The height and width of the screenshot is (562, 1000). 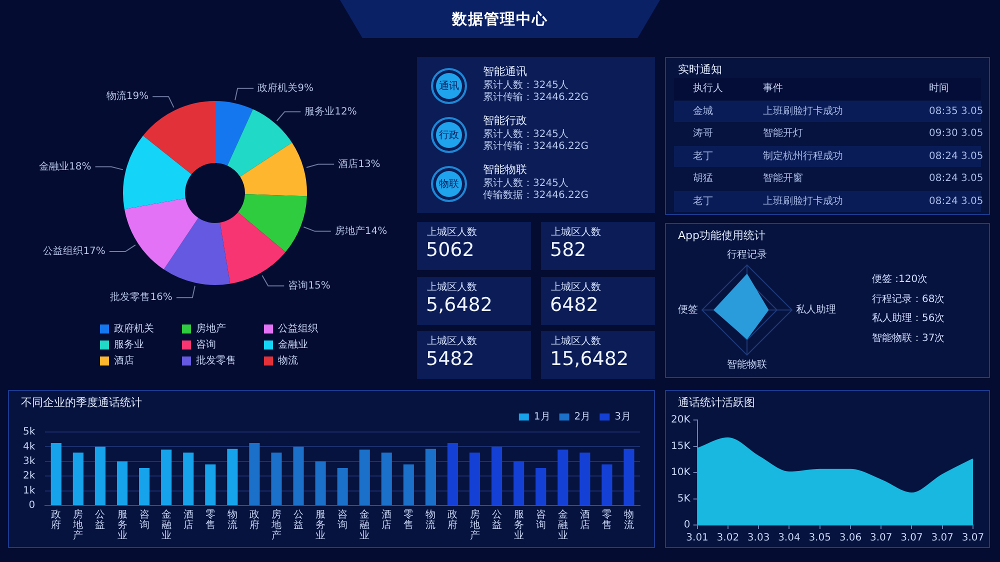 What do you see at coordinates (211, 328) in the screenshot?
I see `legend-label: 房地产` at bounding box center [211, 328].